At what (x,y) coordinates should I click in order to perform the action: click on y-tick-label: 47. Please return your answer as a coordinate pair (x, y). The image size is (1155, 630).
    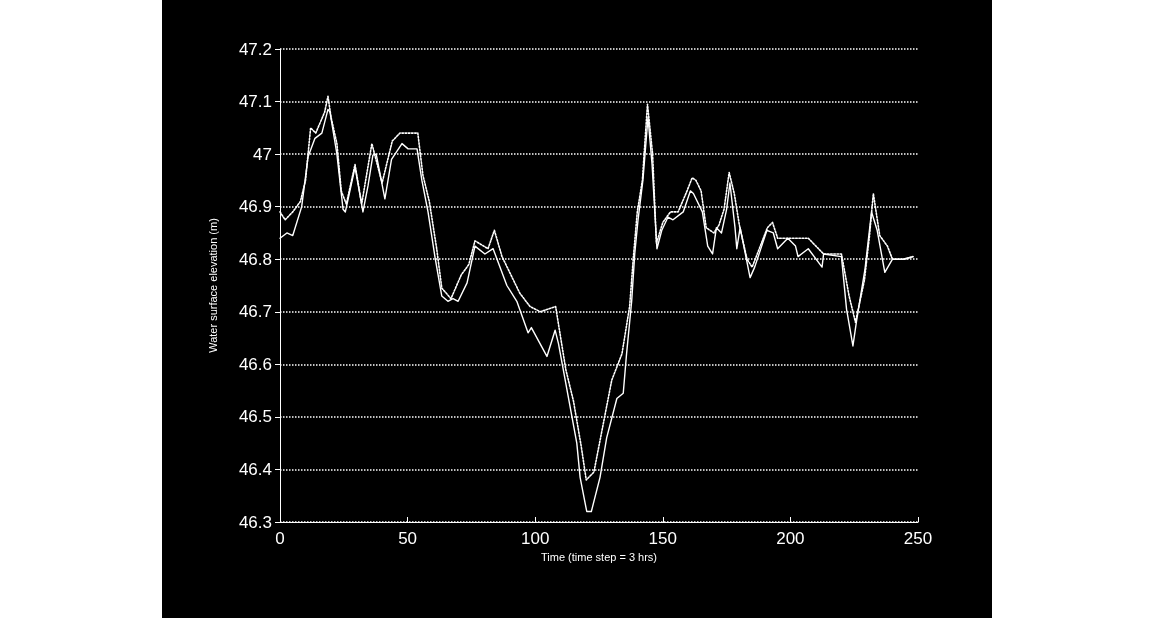
    Looking at the image, I should click on (262, 154).